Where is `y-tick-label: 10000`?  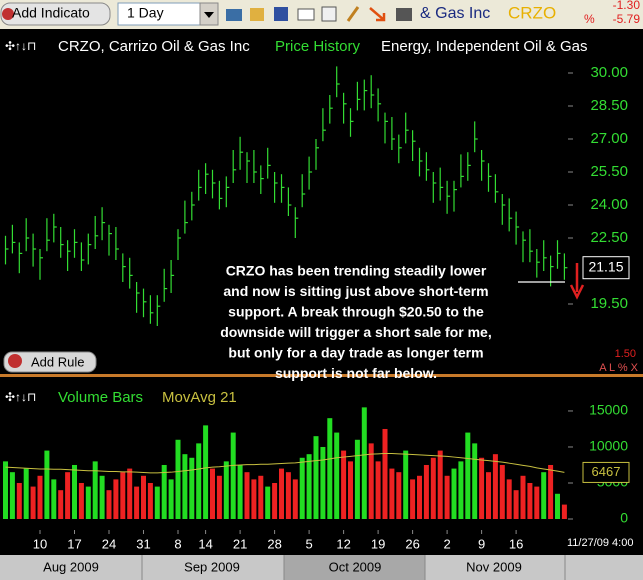
y-tick-label: 10000 is located at coordinates (608, 446).